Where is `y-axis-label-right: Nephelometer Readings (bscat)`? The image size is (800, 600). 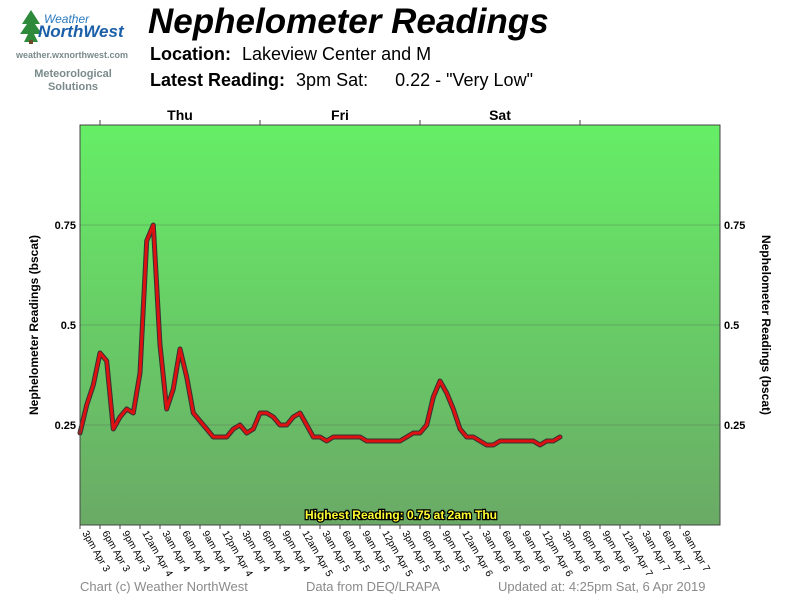
y-axis-label-right: Nephelometer Readings (bscat) is located at coordinates (766, 325).